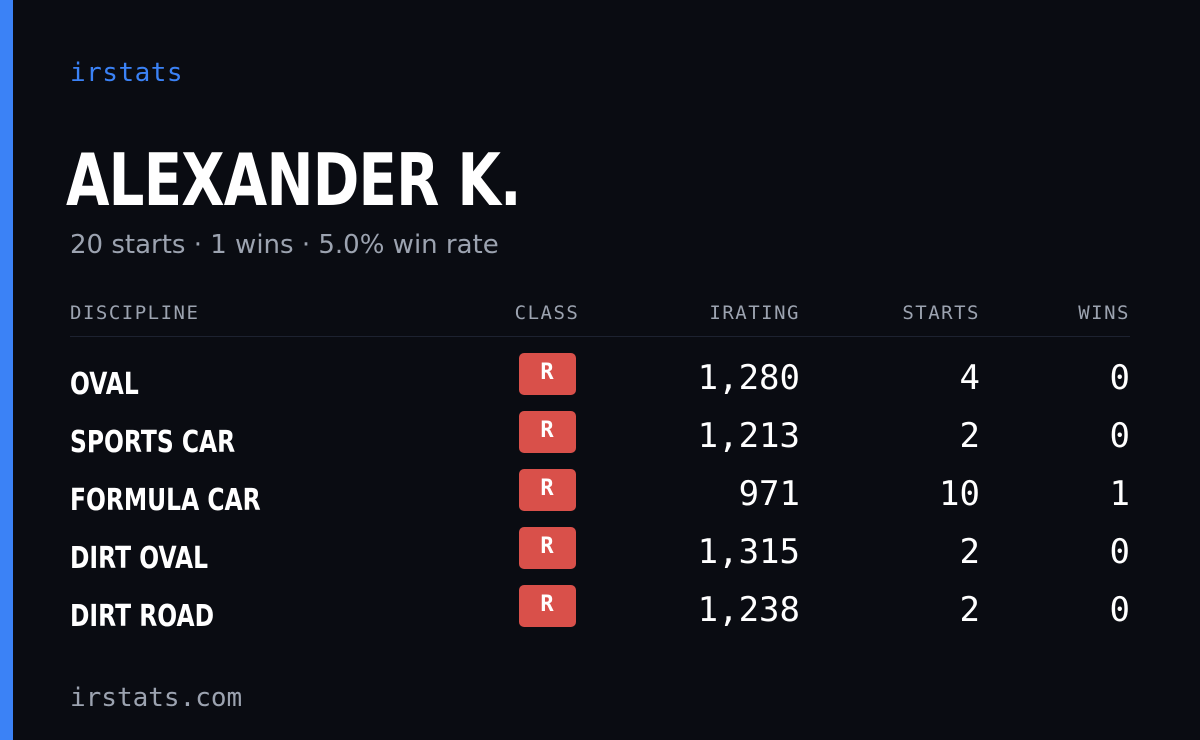  Describe the element at coordinates (748, 552) in the screenshot. I see `irating-value: 1,315` at that location.